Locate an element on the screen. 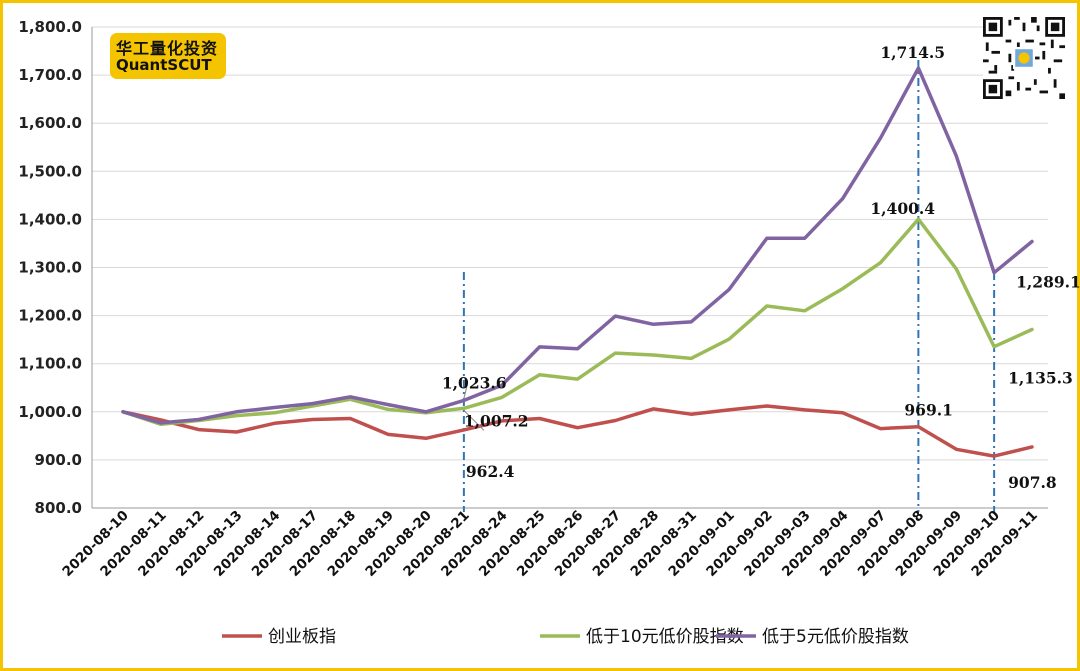 This screenshot has height=671, width=1080. x-tick-label: 2020-09-11 is located at coordinates (1004, 544).